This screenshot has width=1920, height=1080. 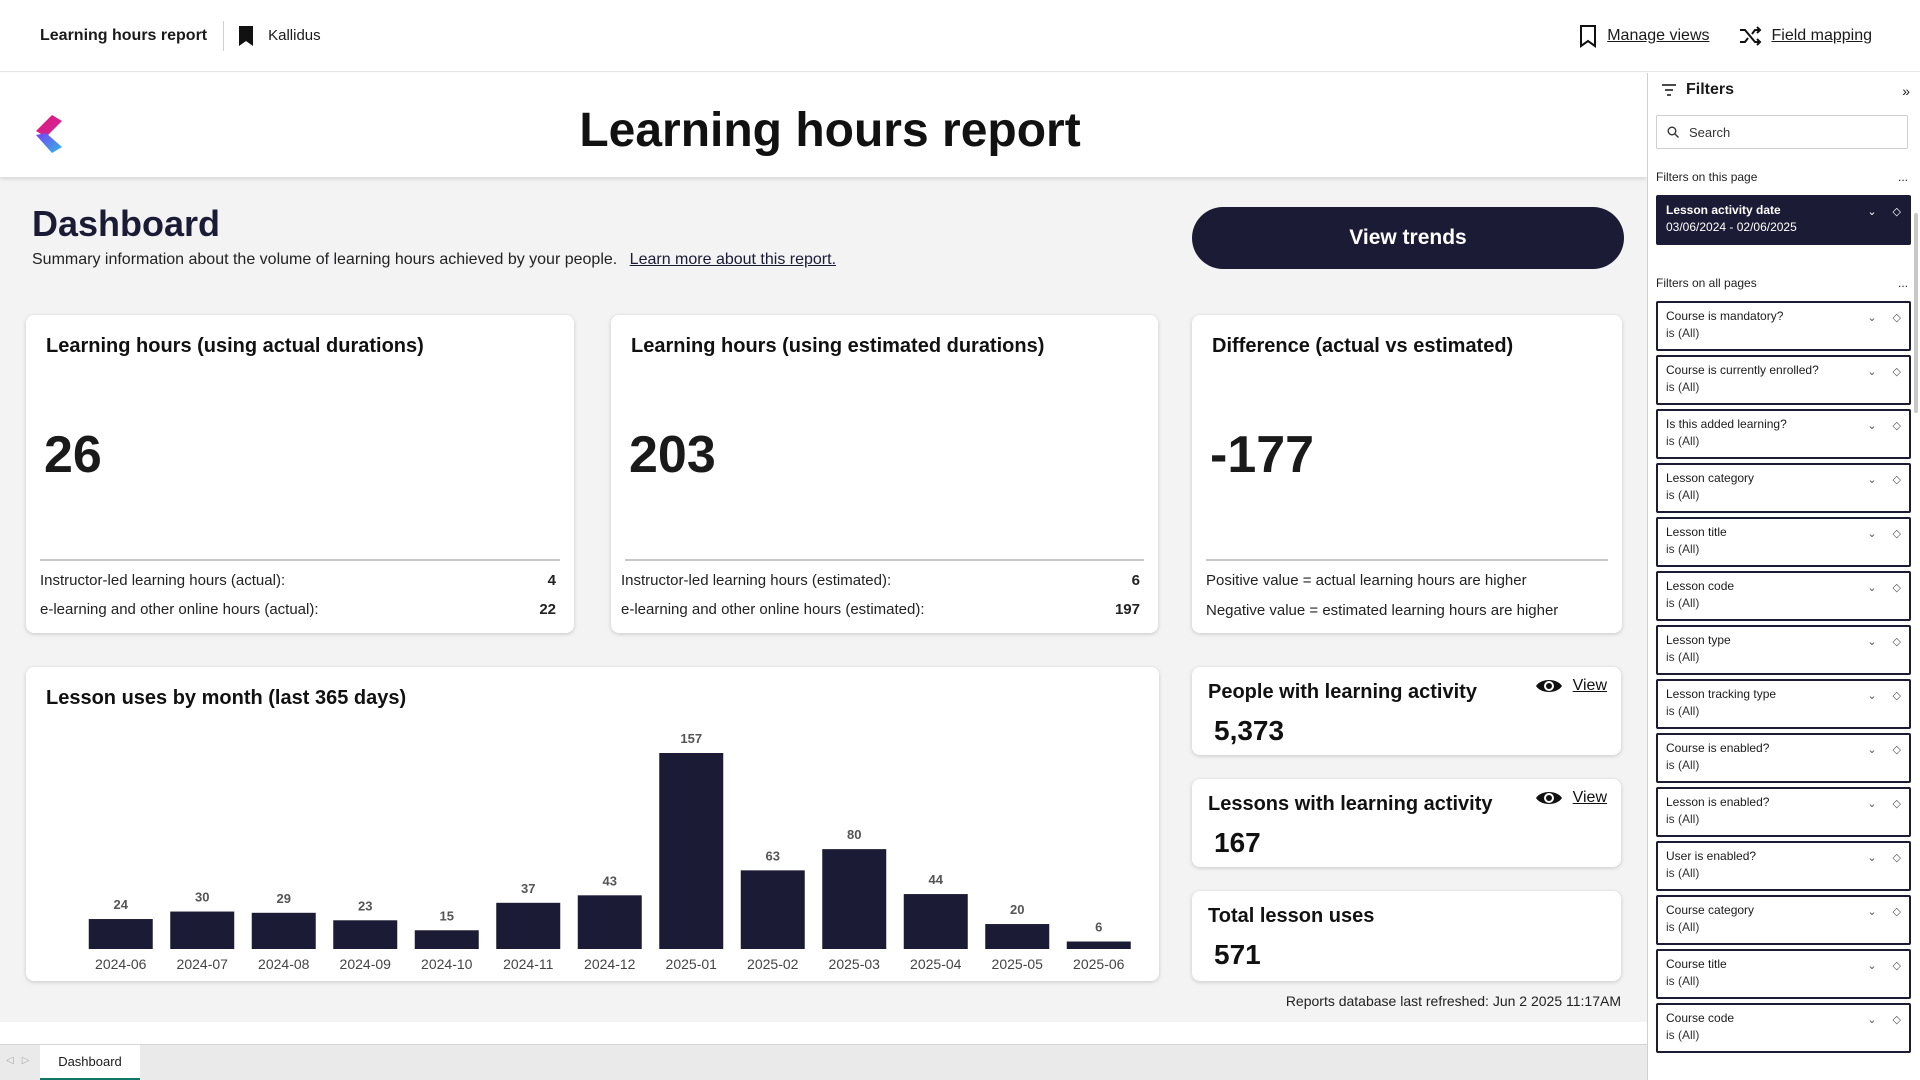 I want to click on tab-dashboard: Dashboard, so click(x=90, y=1062).